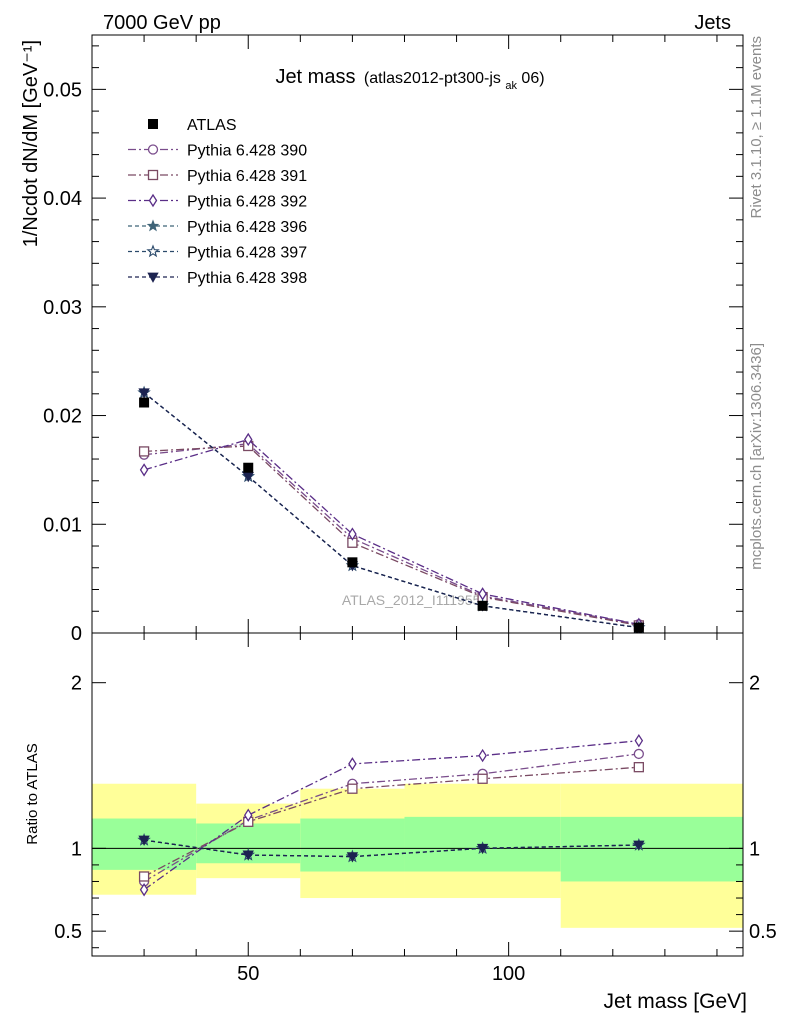 The height and width of the screenshot is (1024, 786). I want to click on title-sub-index: ak, so click(511, 86).